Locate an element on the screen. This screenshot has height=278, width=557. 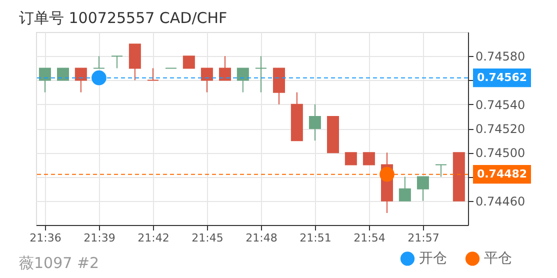
y-tick-label: 0.74540 is located at coordinates (501, 105).